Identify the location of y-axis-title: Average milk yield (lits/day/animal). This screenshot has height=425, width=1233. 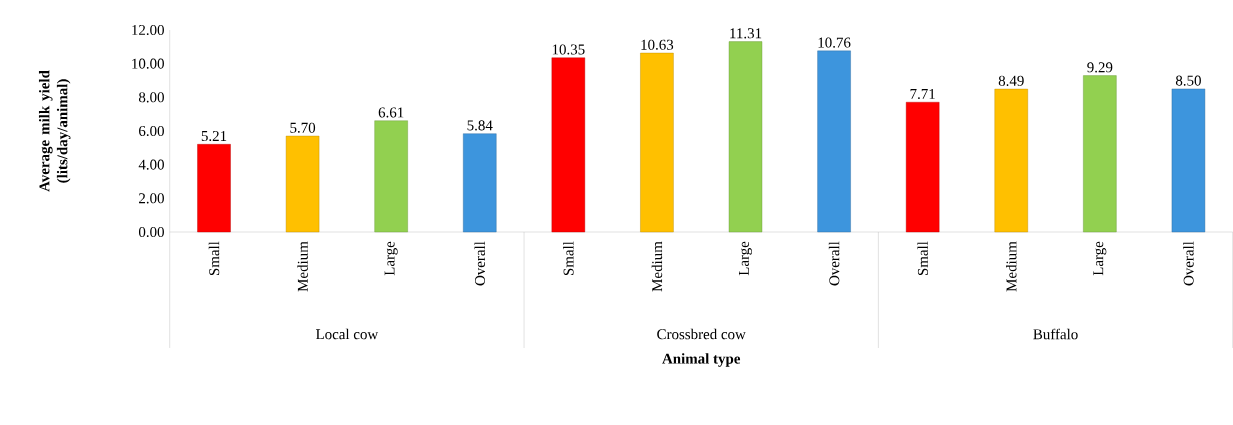
(54, 131).